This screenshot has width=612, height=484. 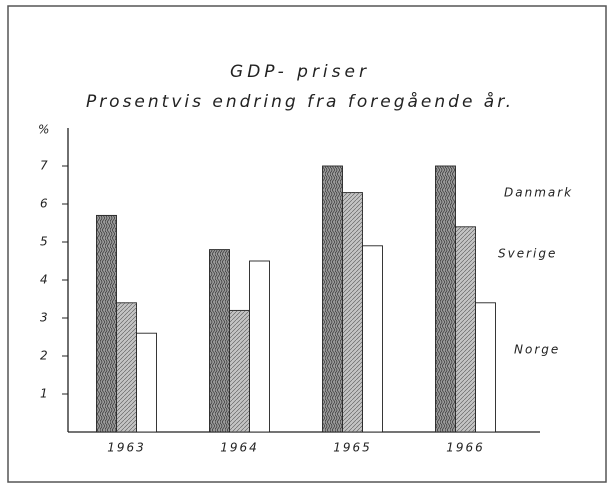 What do you see at coordinates (465, 448) in the screenshot?
I see `x-tick-label: 1966` at bounding box center [465, 448].